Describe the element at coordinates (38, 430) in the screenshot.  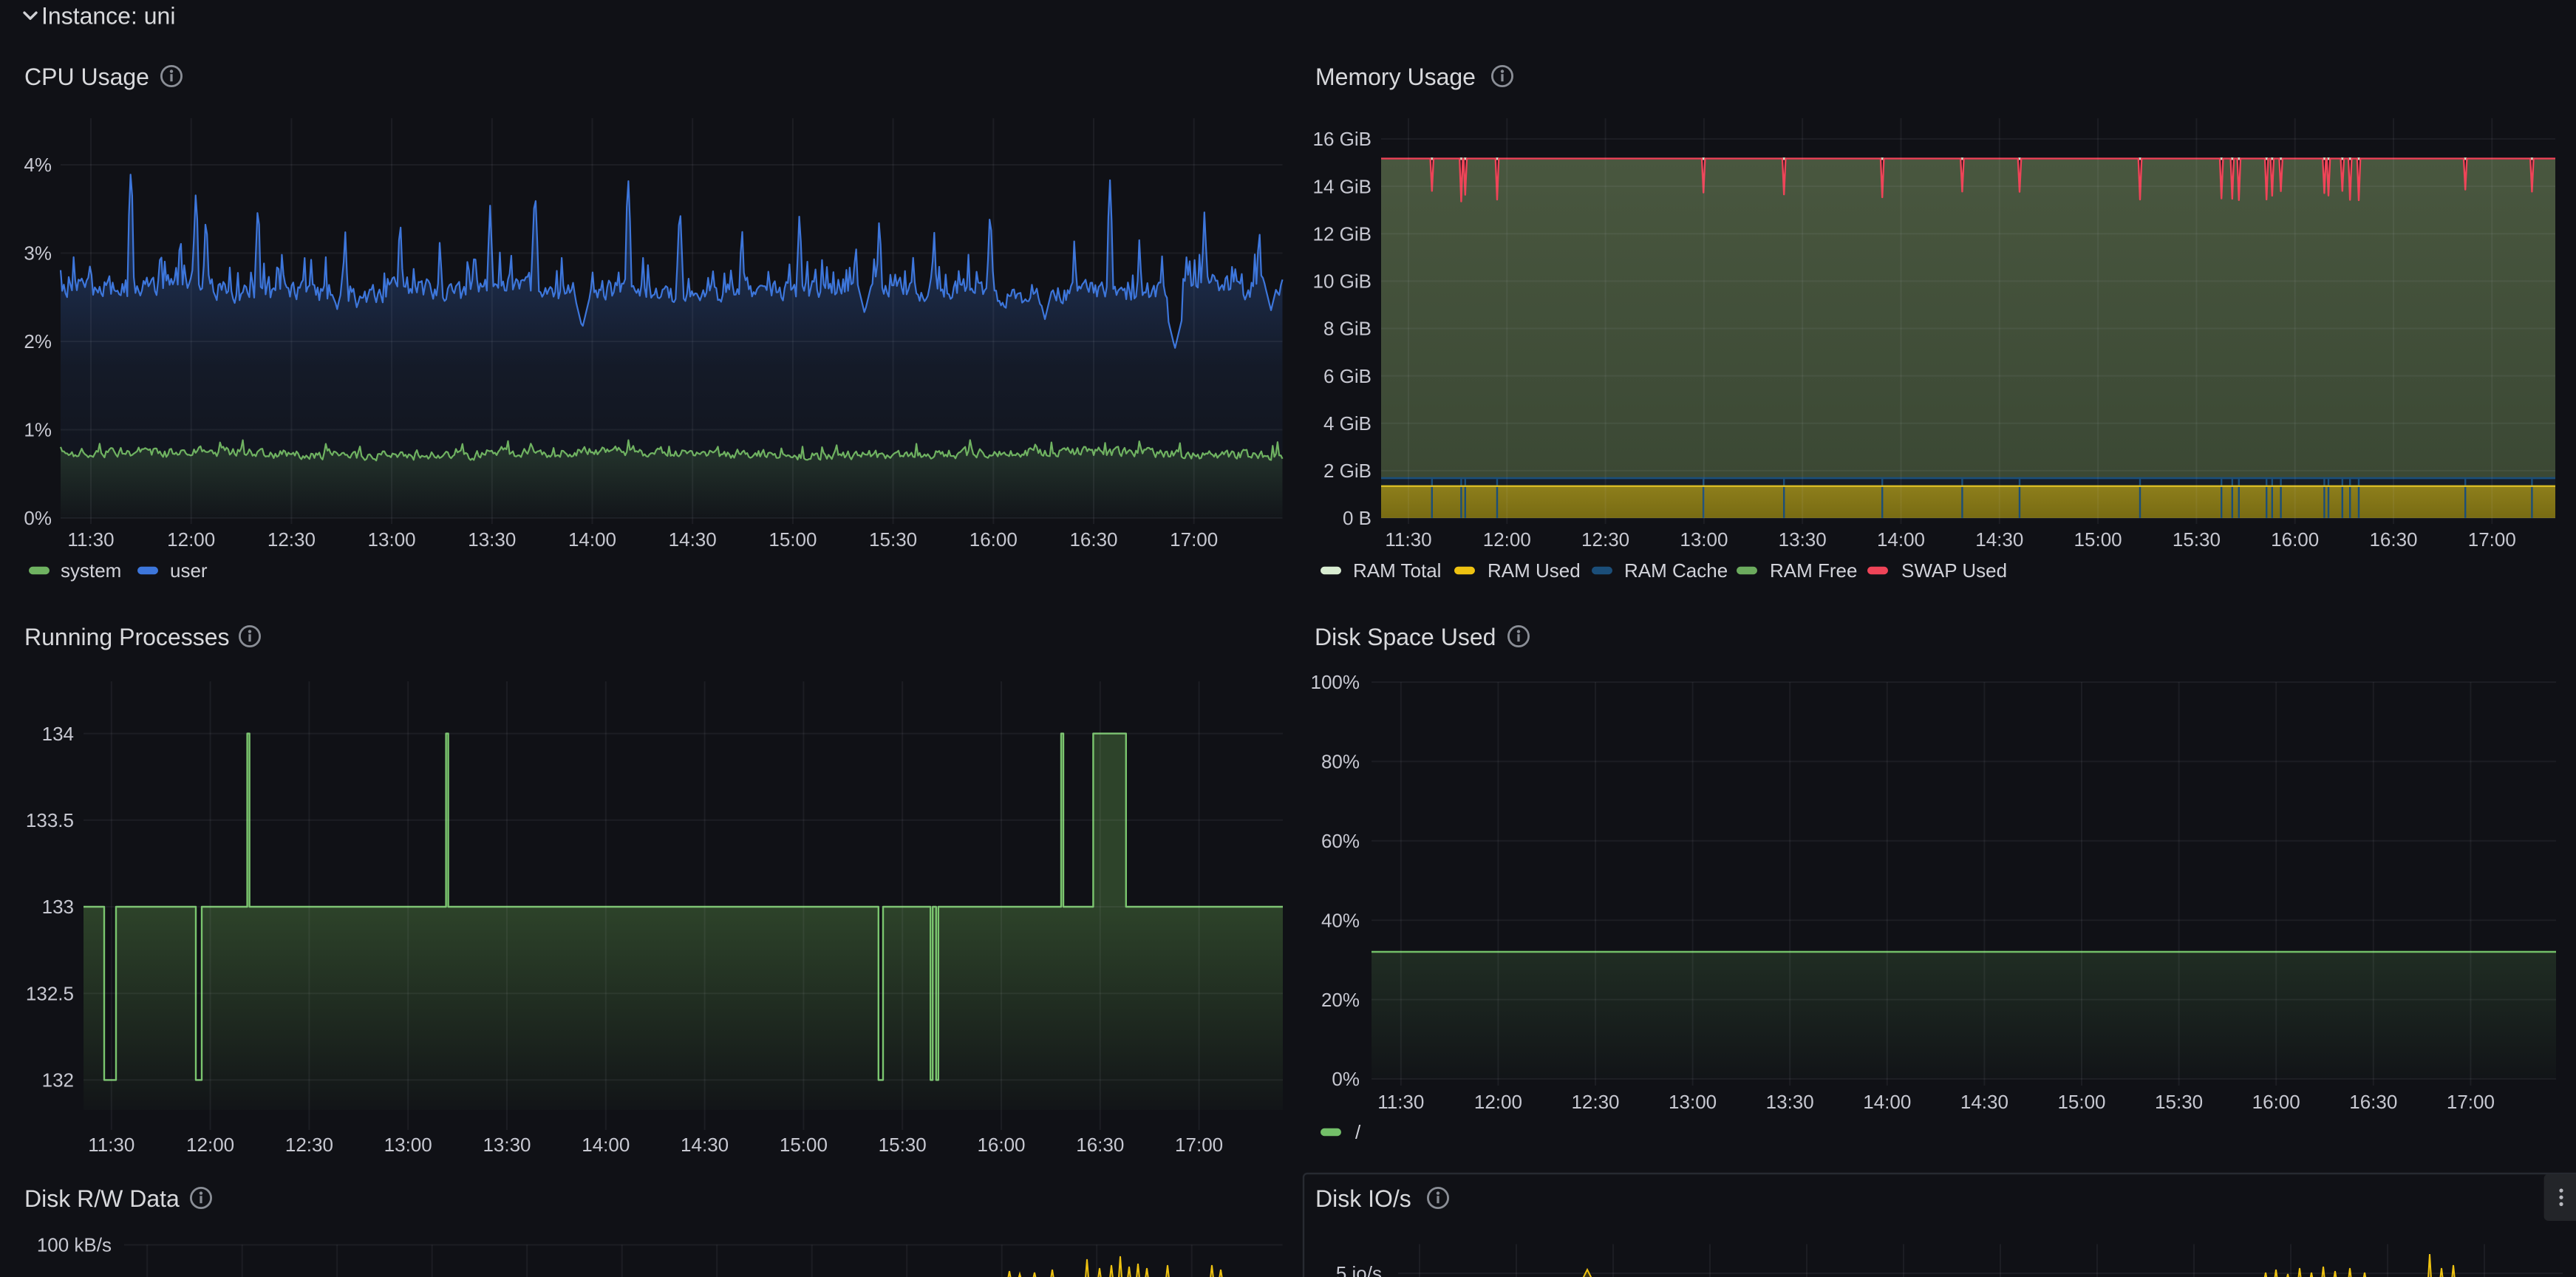
I see `svg-text: 1%` at that location.